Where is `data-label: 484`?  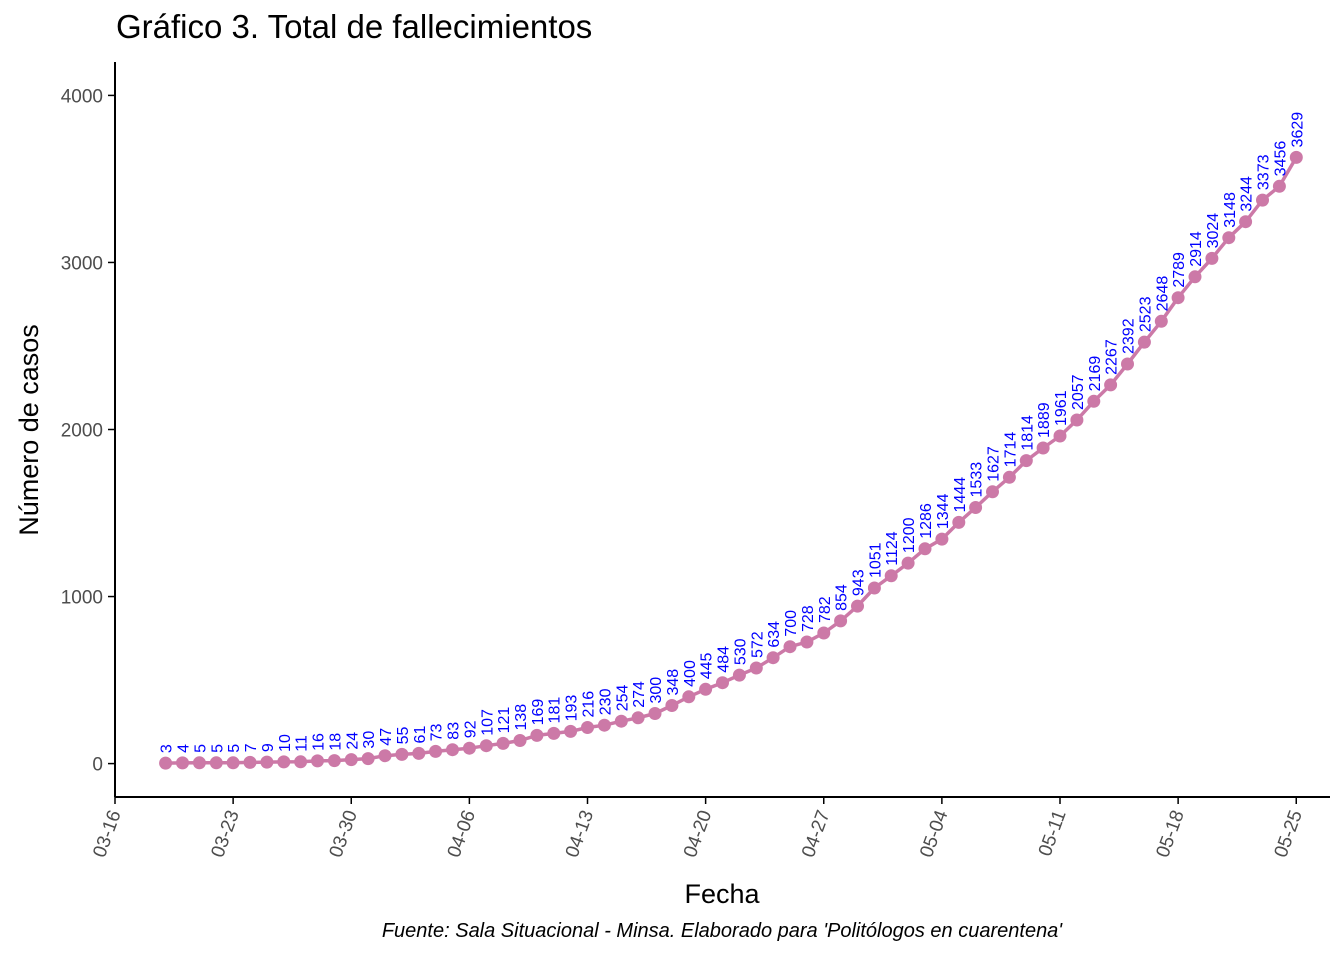
data-label: 484 is located at coordinates (724, 659).